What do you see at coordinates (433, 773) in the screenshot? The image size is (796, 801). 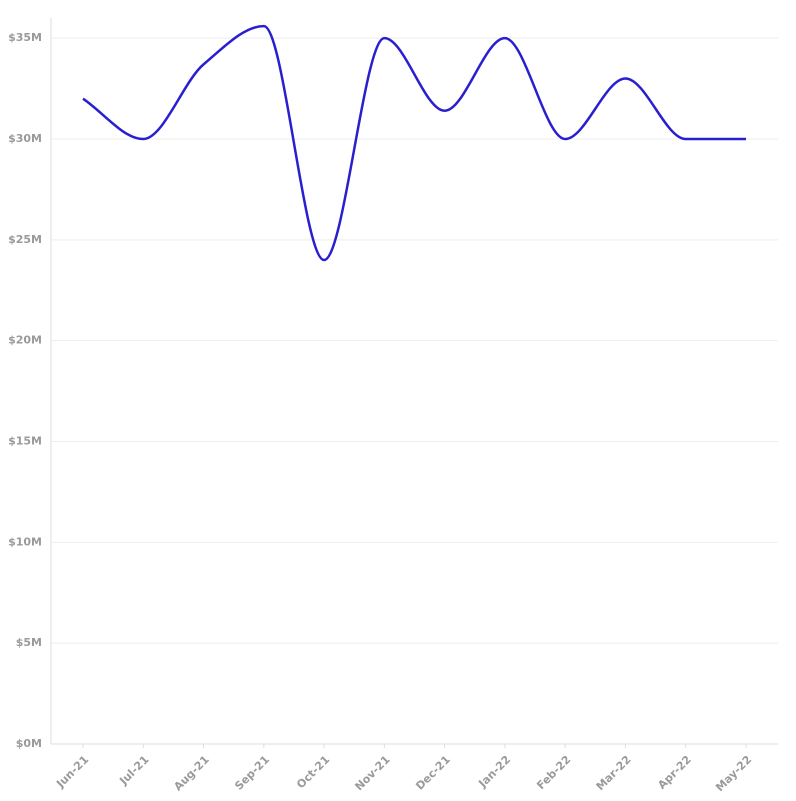 I see `x-tick-label: Dec-21` at bounding box center [433, 773].